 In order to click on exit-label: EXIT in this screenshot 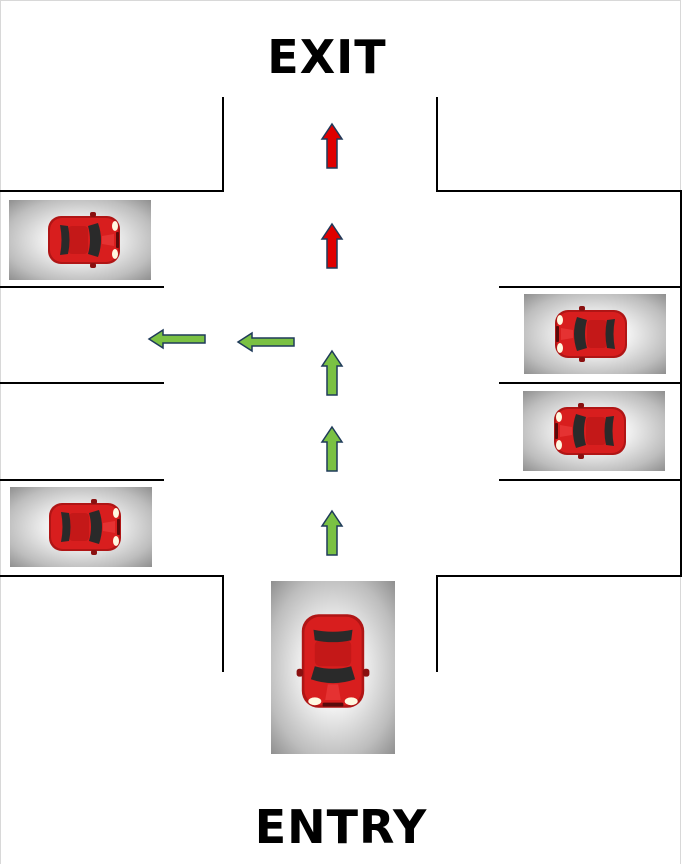, I will do `click(327, 57)`.